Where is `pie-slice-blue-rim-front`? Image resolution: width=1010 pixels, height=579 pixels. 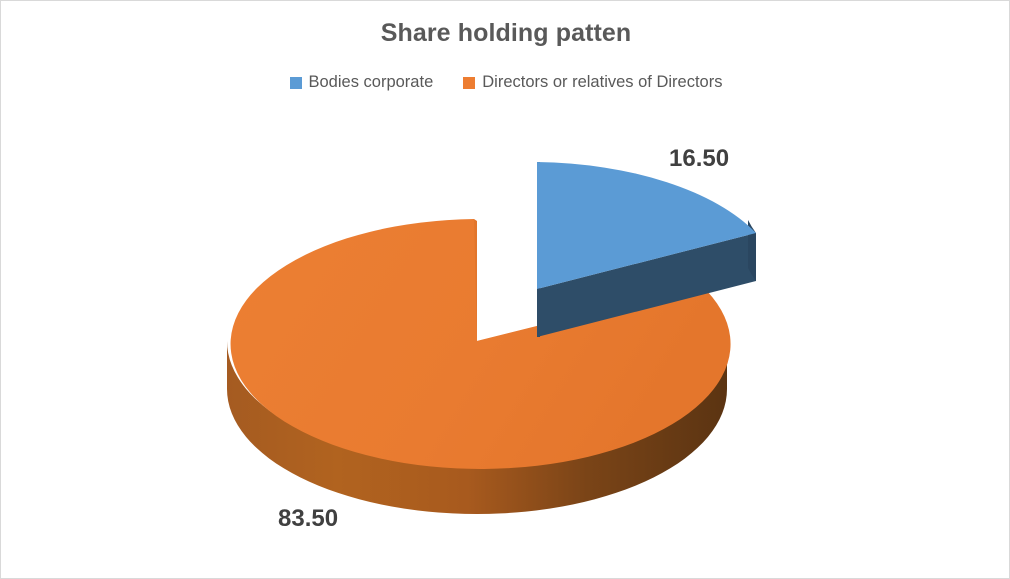 pie-slice-blue-rim-front is located at coordinates (646, 285).